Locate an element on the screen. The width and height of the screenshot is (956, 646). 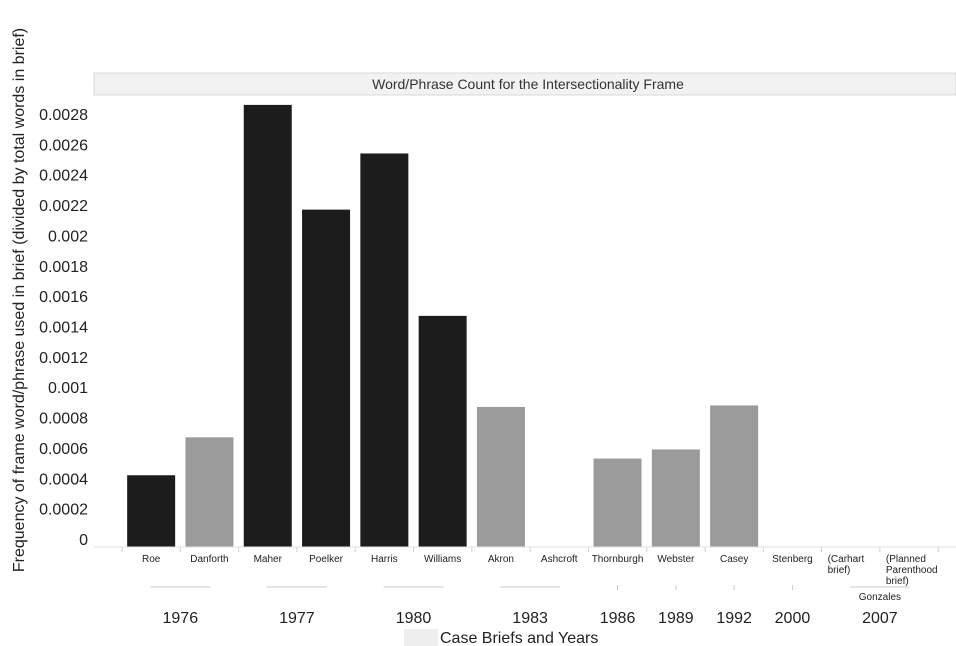
y-tick-label: 0.0016 is located at coordinates (63, 297).